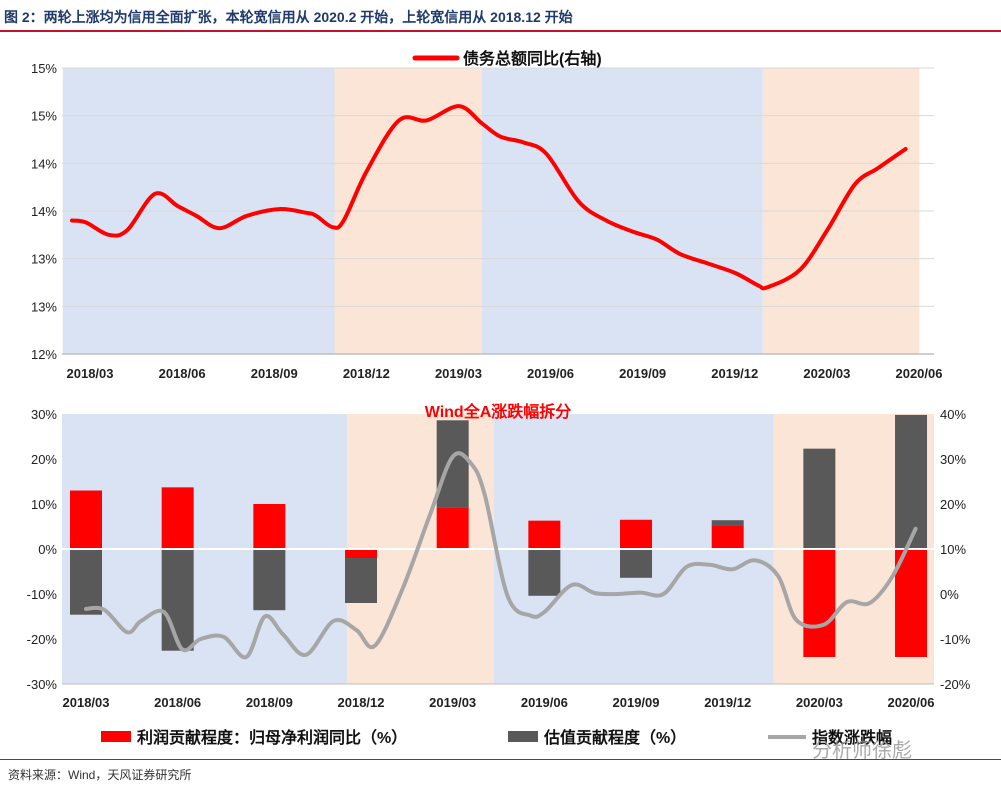 The image size is (1001, 792). What do you see at coordinates (636, 702) in the screenshot?
I see `bottom-x-tick: 2019/09` at bounding box center [636, 702].